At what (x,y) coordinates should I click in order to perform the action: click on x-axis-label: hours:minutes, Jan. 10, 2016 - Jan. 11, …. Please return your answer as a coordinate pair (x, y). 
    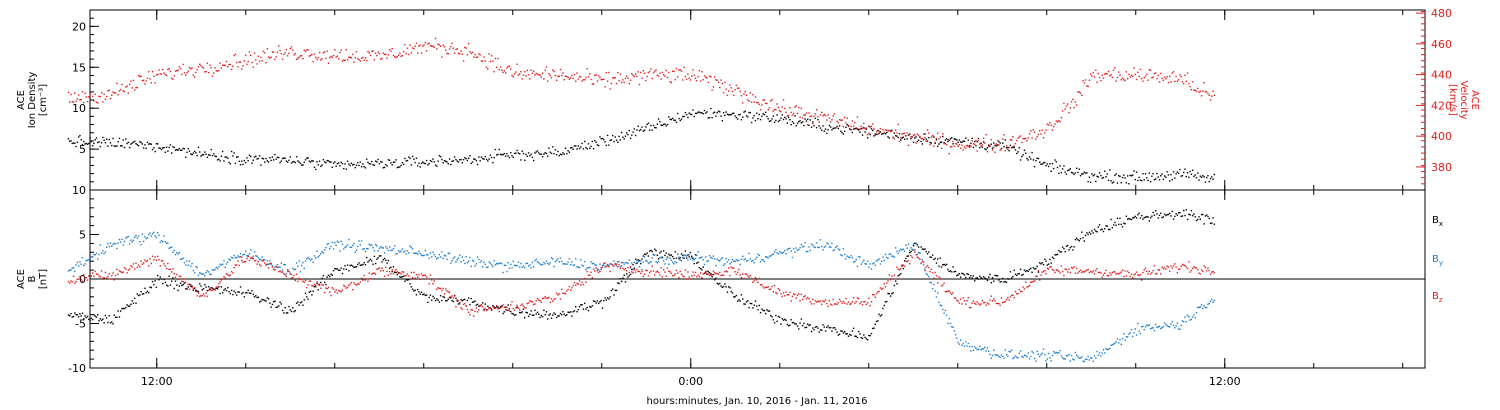
    Looking at the image, I should click on (757, 401).